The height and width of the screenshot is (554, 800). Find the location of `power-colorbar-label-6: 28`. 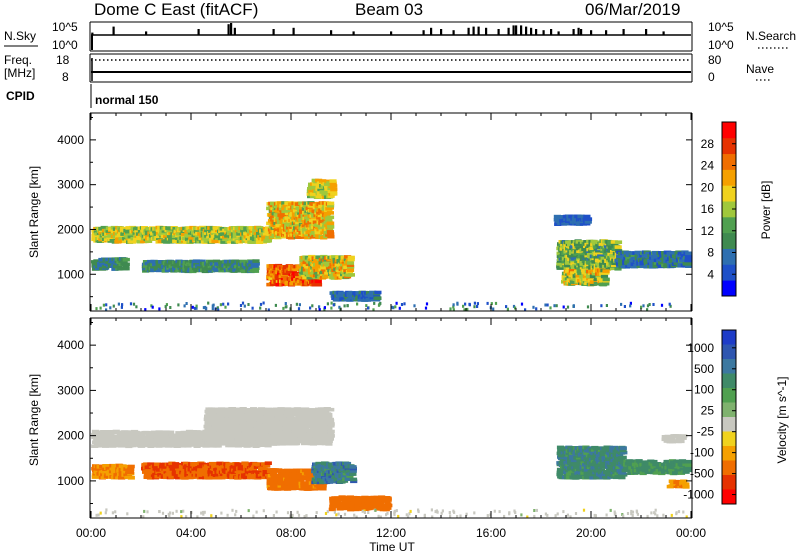

power-colorbar-label-6: 28 is located at coordinates (708, 144).